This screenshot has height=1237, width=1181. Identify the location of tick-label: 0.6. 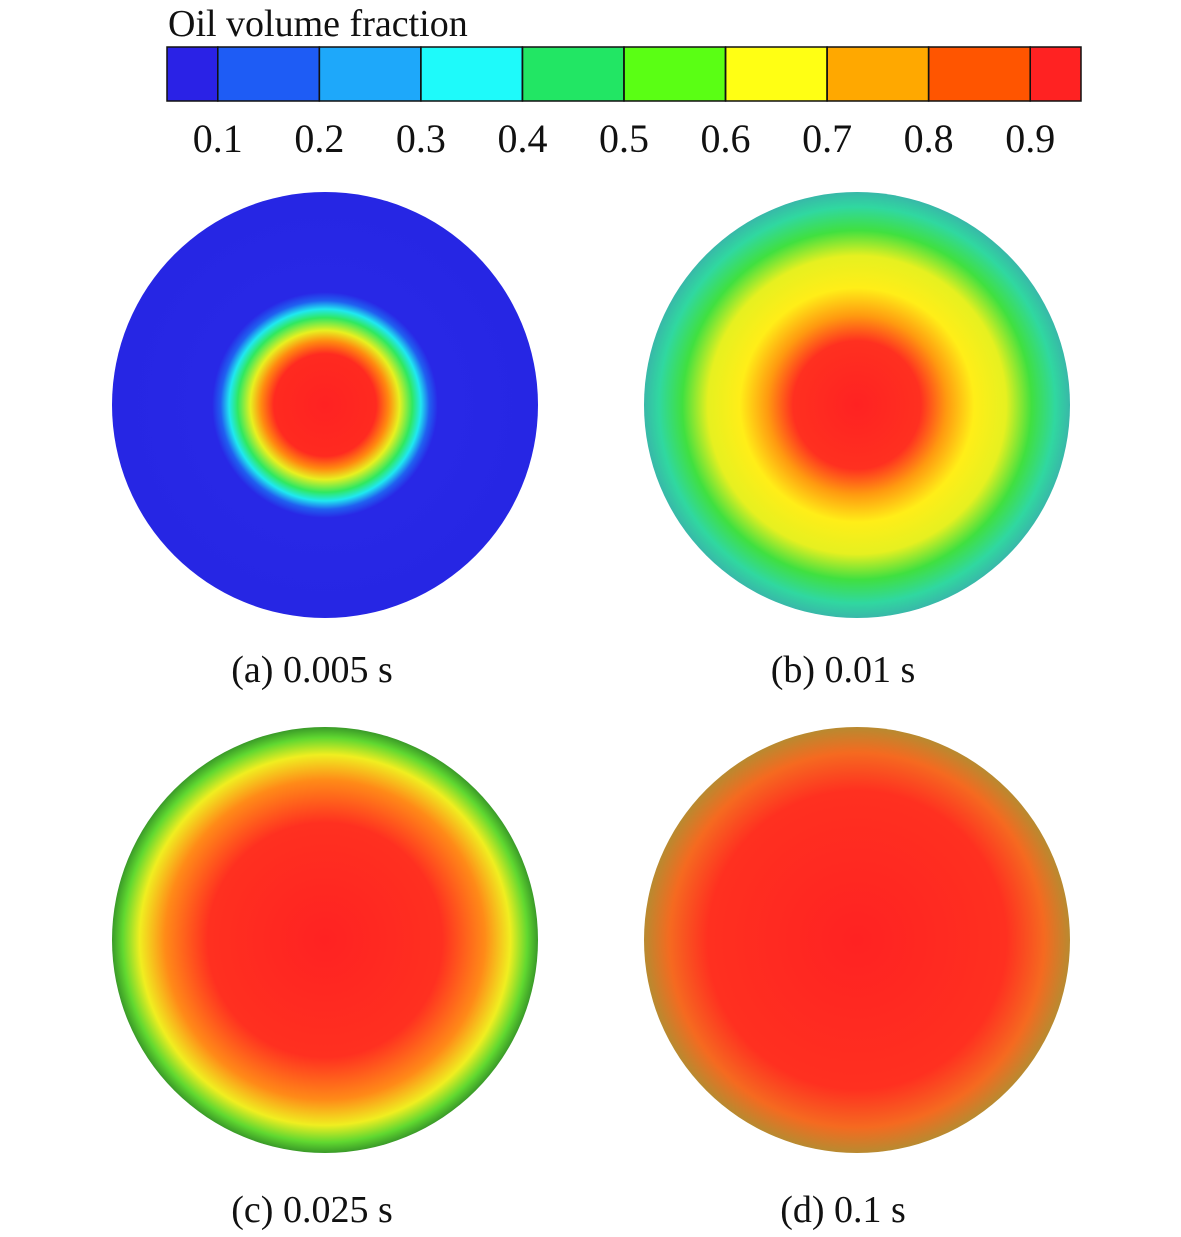
(726, 138).